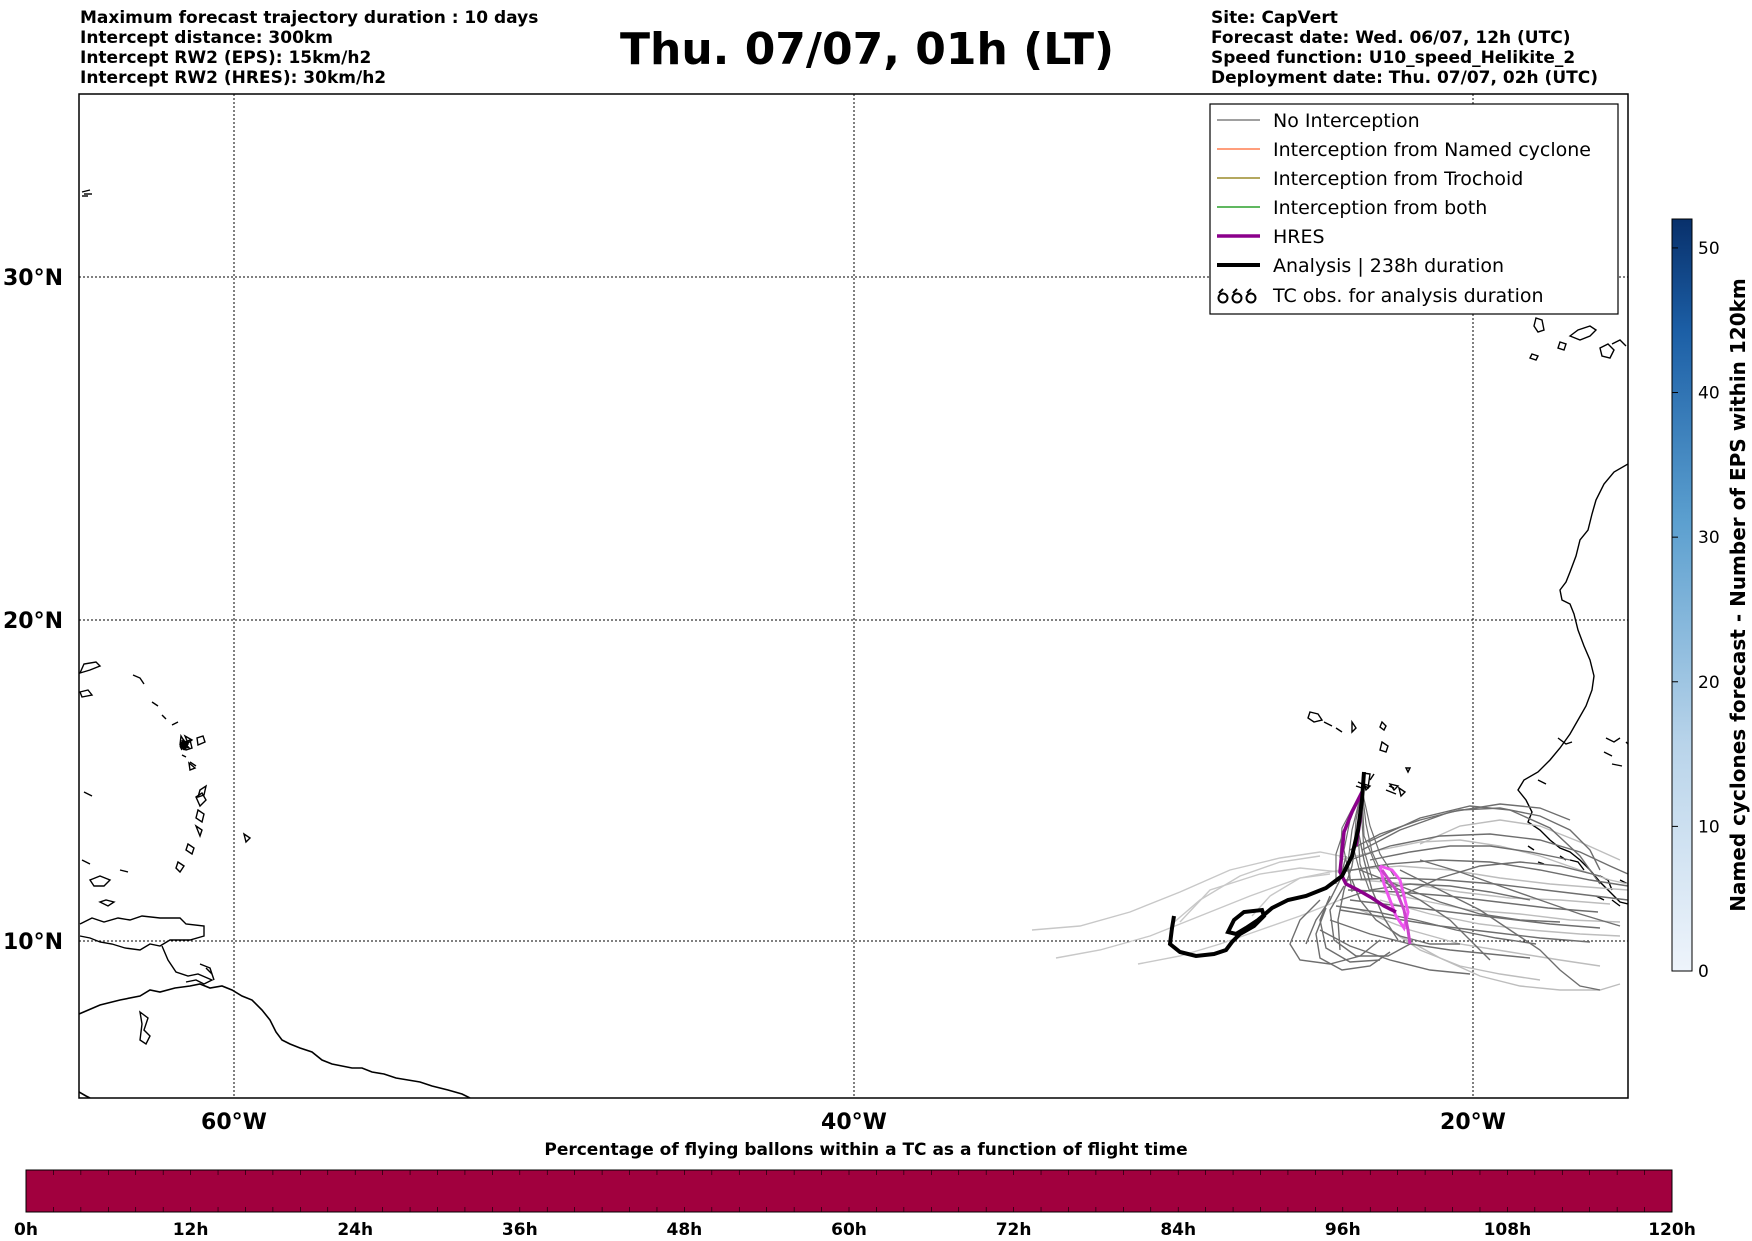 The height and width of the screenshot is (1241, 1752). I want to click on colorbar-bottom-tick-label: 72h, so click(1014, 1230).